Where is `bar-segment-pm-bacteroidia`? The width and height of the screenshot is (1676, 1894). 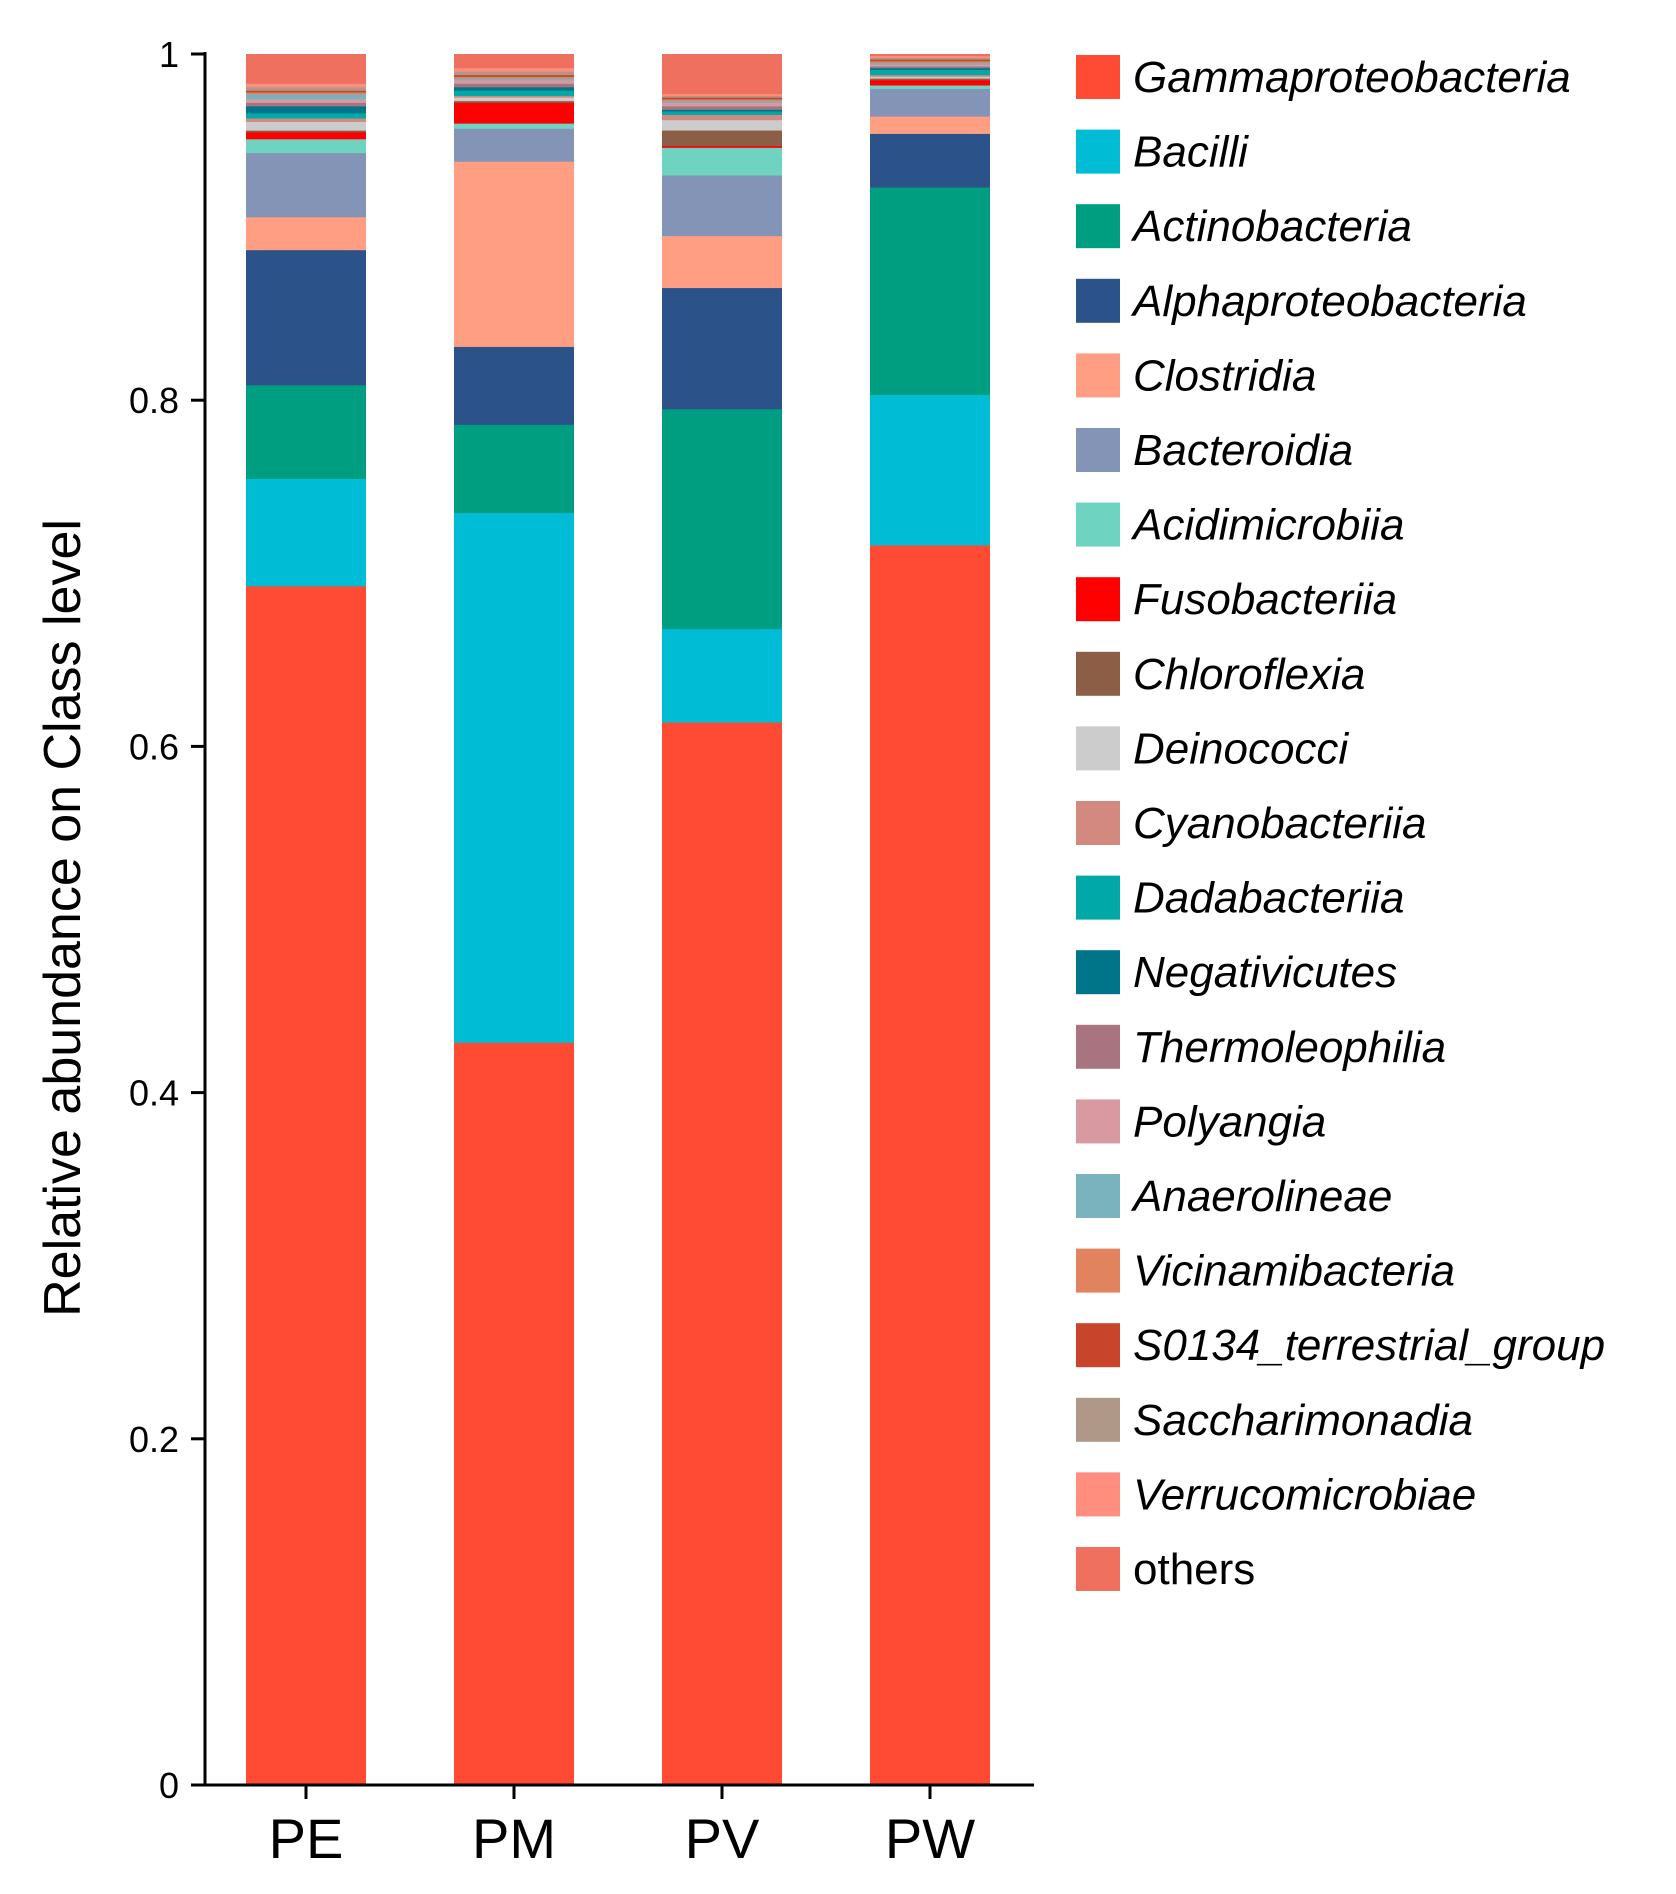 bar-segment-pm-bacteroidia is located at coordinates (514, 145).